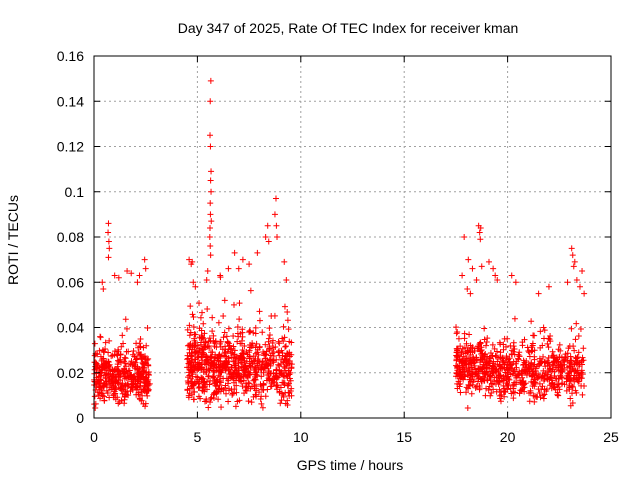 Image resolution: width=640 pixels, height=480 pixels. Describe the element at coordinates (70, 237) in the screenshot. I see `y-tick-label: 0.08` at that location.